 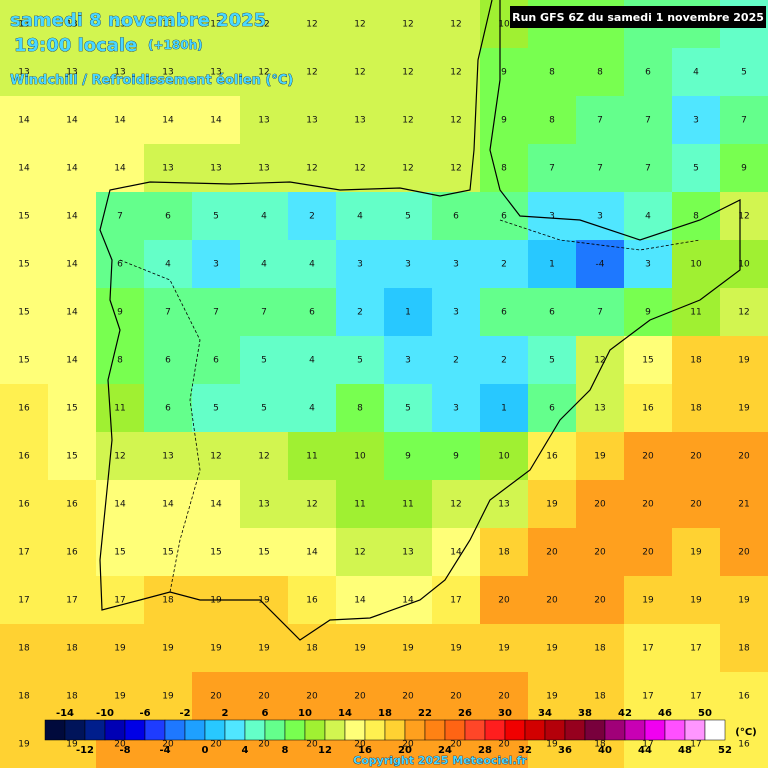 I want to click on scale-label: 12, so click(x=325, y=750).